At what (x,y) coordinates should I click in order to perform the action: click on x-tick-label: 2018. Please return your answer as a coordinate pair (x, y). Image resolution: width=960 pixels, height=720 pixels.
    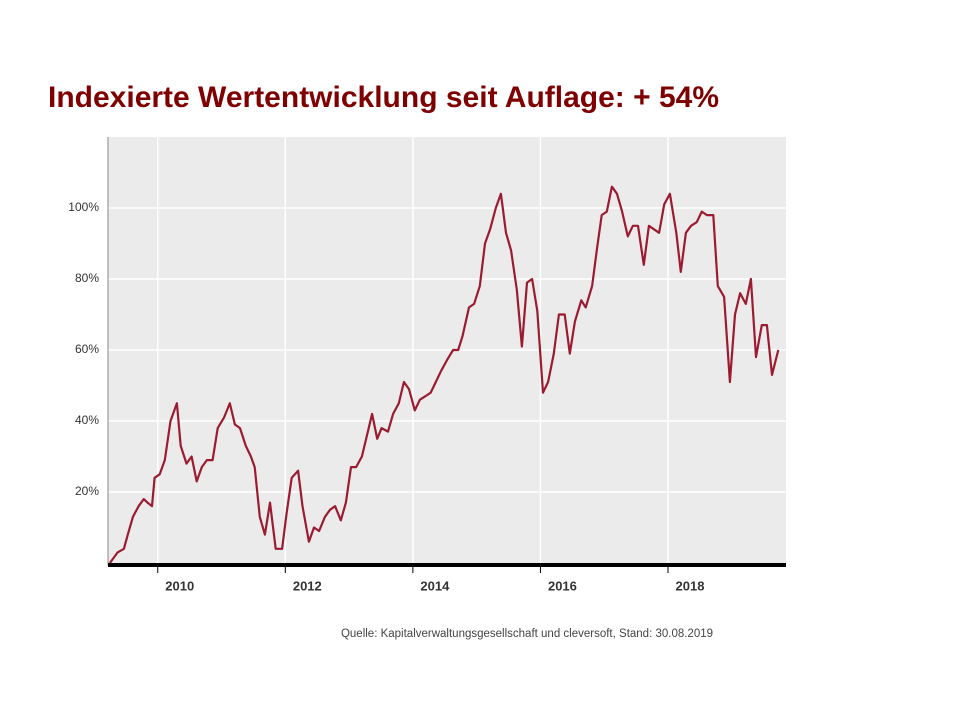
    Looking at the image, I should click on (690, 585).